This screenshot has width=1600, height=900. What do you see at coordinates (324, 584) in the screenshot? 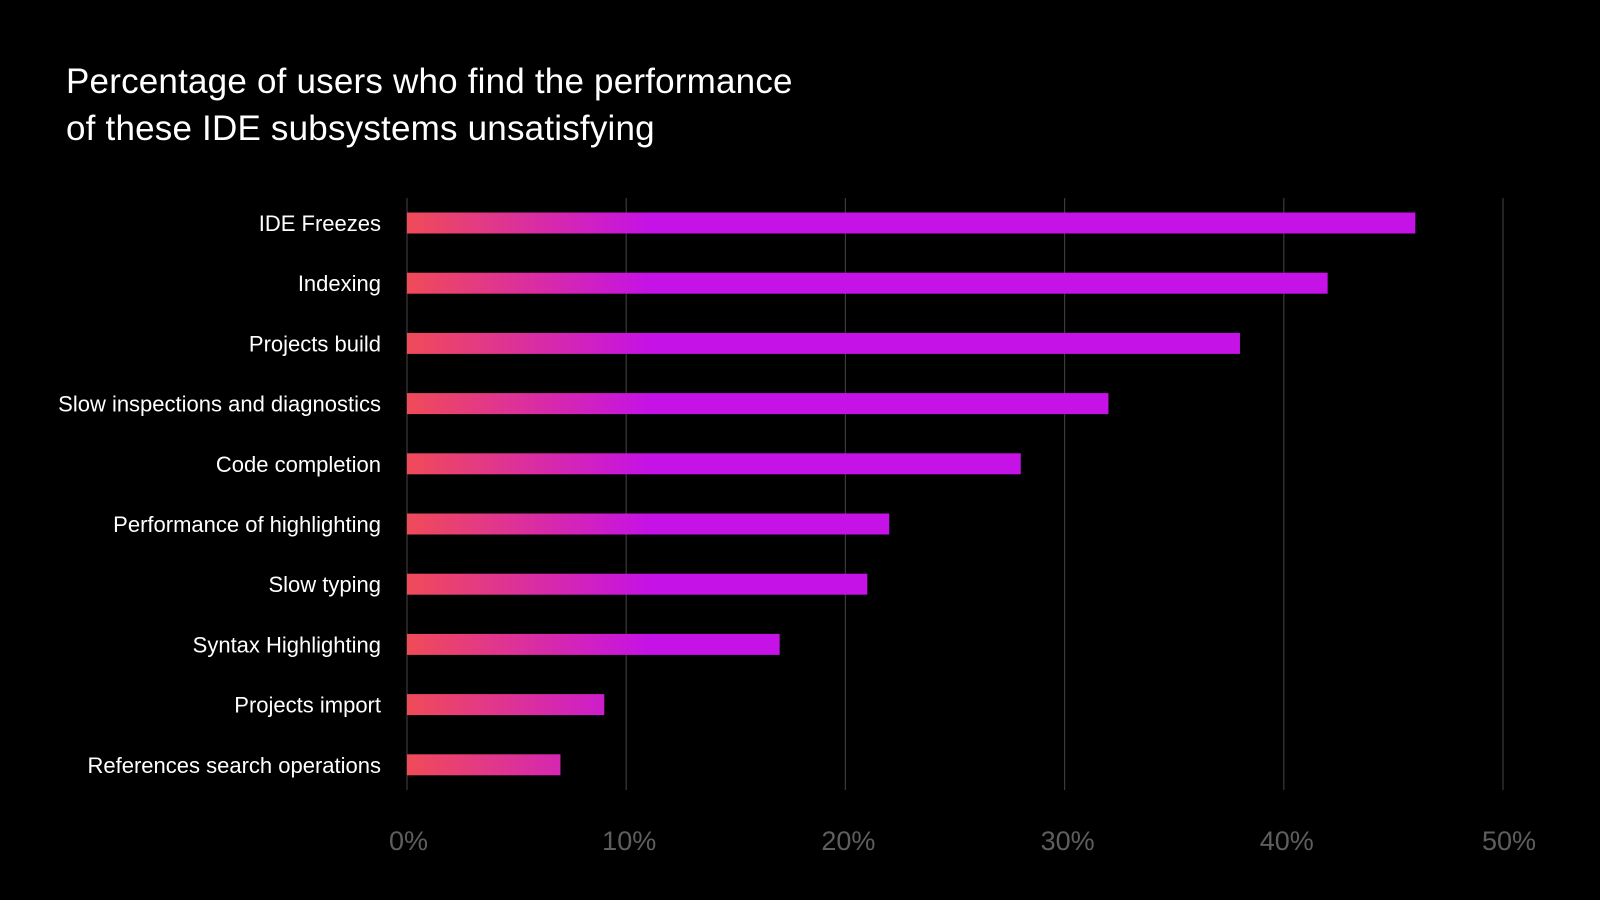
I see `category-label: Slow typing` at bounding box center [324, 584].